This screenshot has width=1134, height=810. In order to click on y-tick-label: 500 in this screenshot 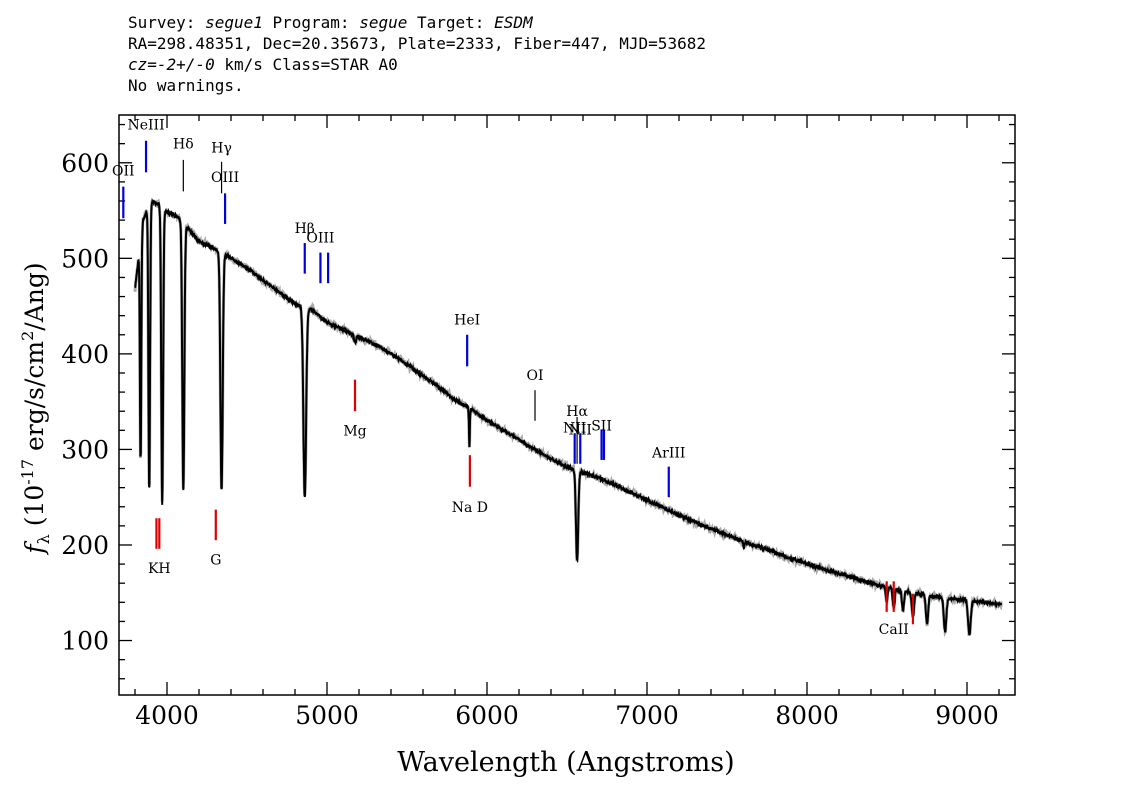, I will do `click(85, 258)`.